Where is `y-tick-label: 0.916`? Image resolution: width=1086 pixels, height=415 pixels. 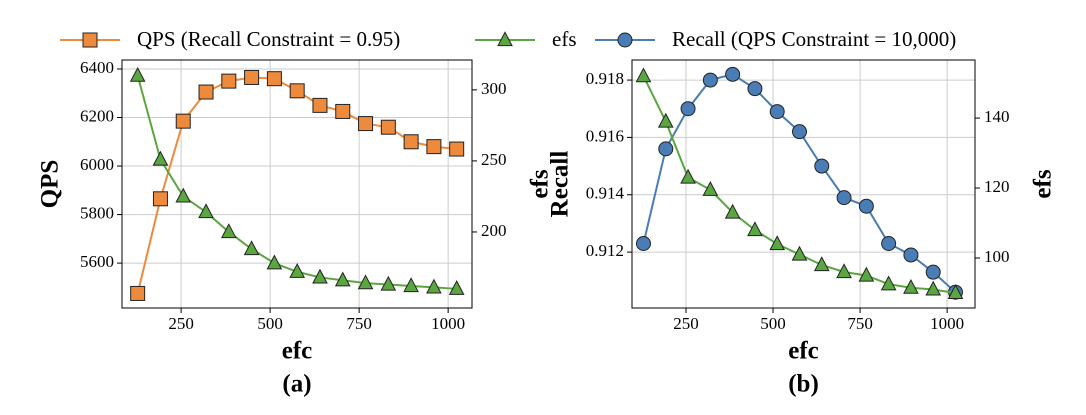
y-tick-label: 0.916 is located at coordinates (605, 135).